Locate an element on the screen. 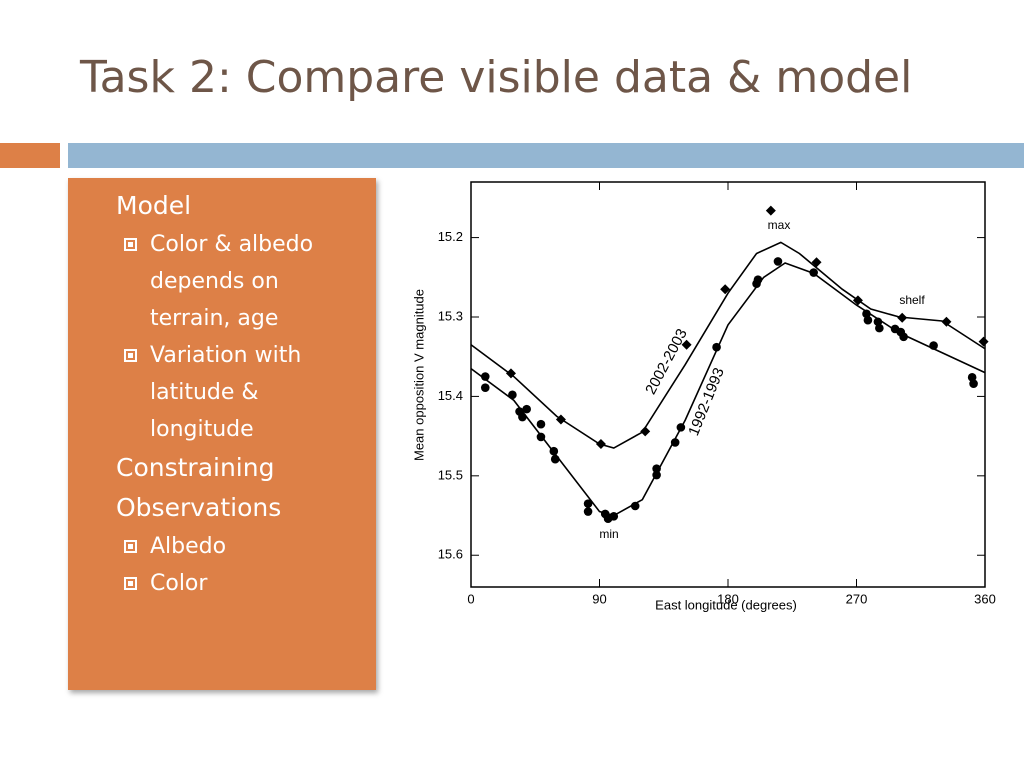 The height and width of the screenshot is (768, 1024). annotation: min is located at coordinates (608, 534).